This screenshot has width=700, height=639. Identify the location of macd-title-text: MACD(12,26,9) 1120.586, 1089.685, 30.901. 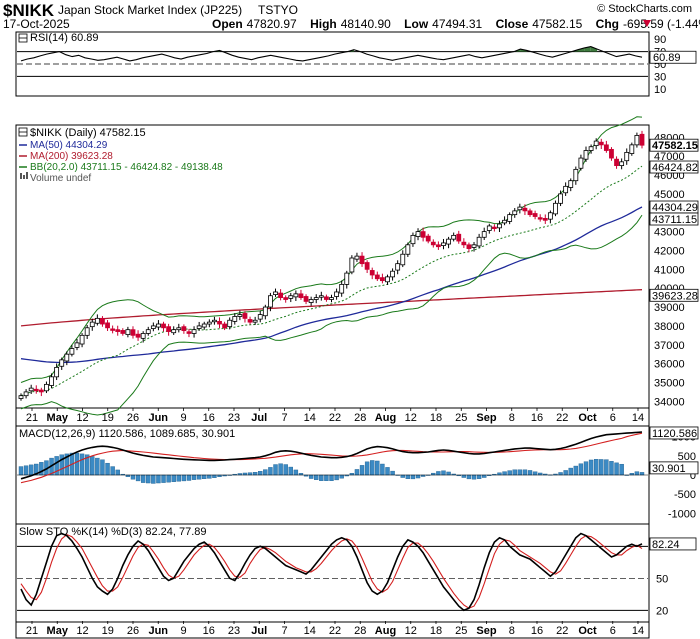
(127, 434).